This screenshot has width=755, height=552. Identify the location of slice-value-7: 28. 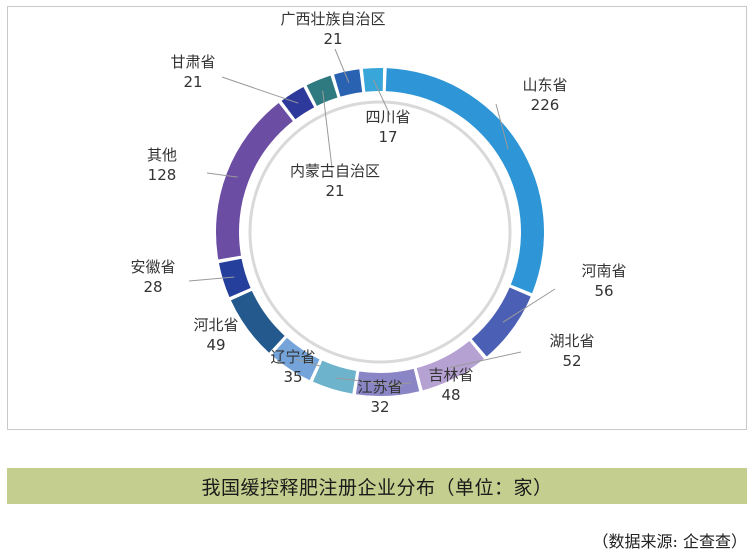
(152, 287).